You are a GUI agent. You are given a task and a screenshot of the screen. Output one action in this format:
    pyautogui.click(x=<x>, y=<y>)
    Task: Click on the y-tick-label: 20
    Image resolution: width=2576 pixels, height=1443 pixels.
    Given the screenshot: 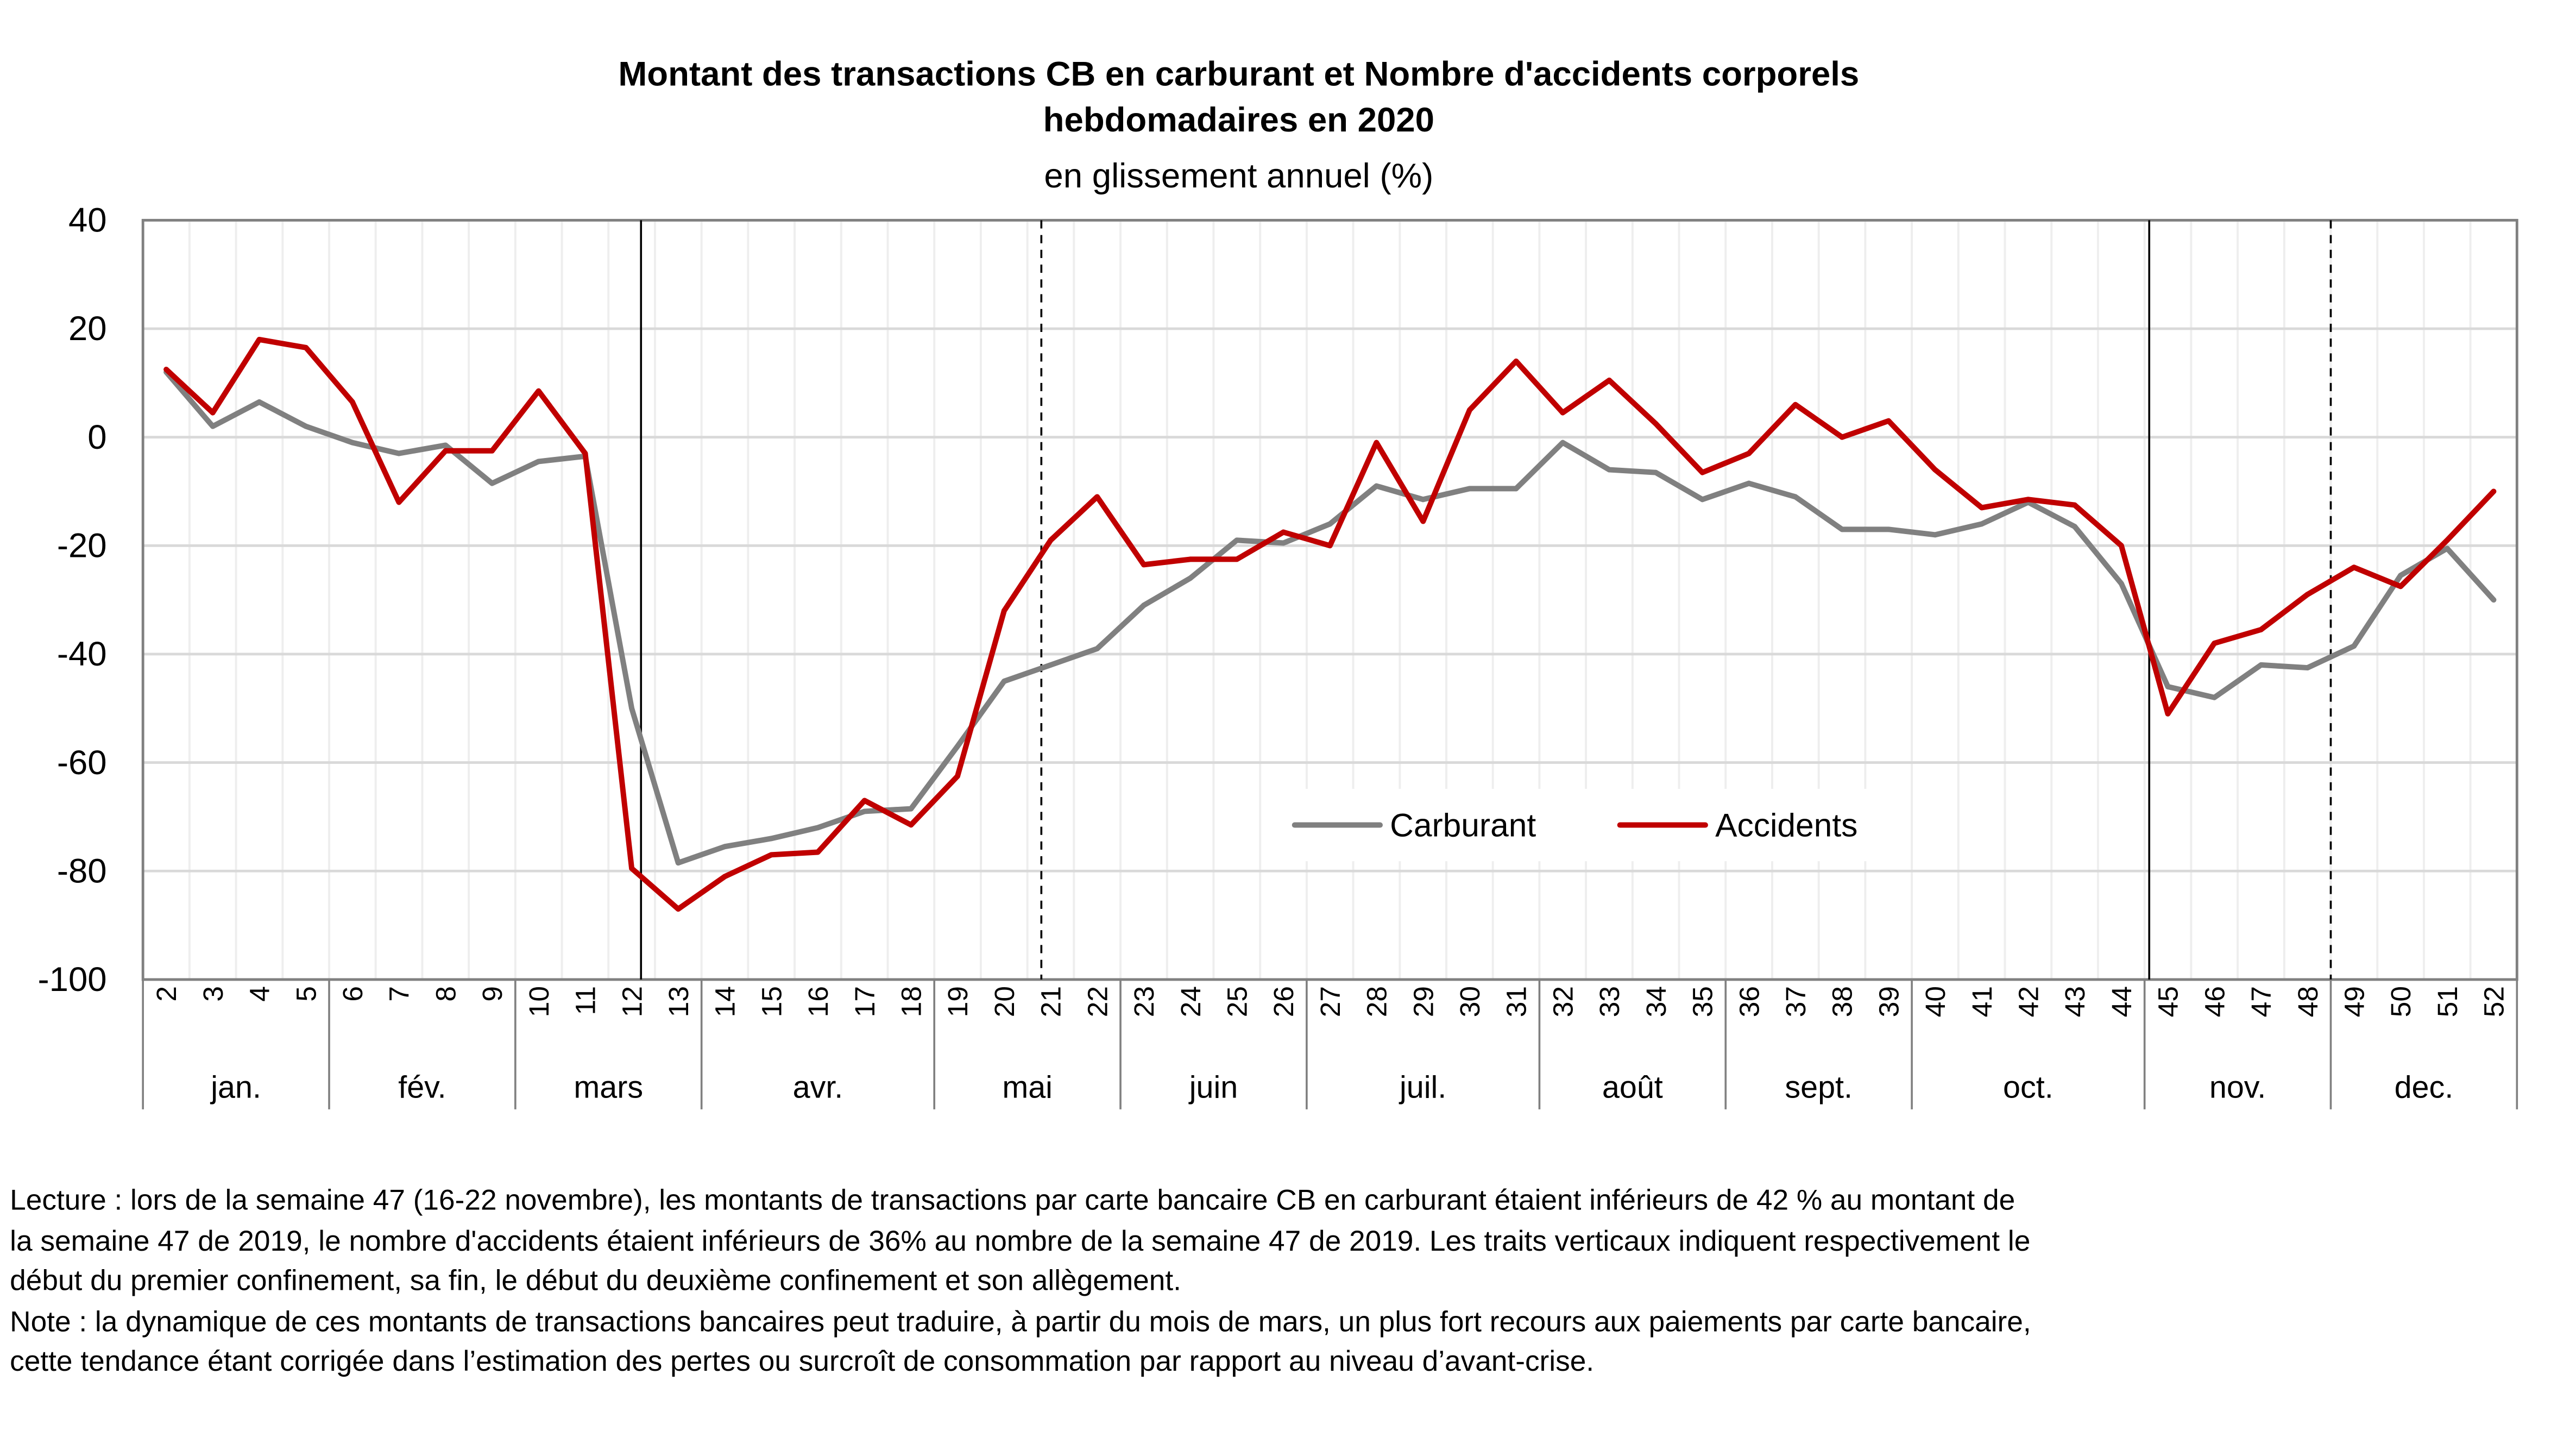 What is the action you would take?
    pyautogui.click(x=88, y=328)
    